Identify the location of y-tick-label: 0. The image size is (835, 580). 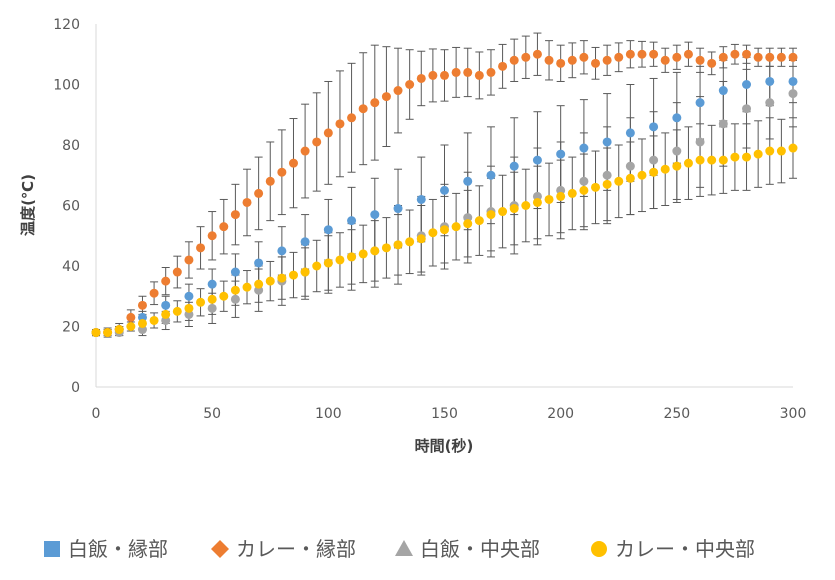
(75, 388).